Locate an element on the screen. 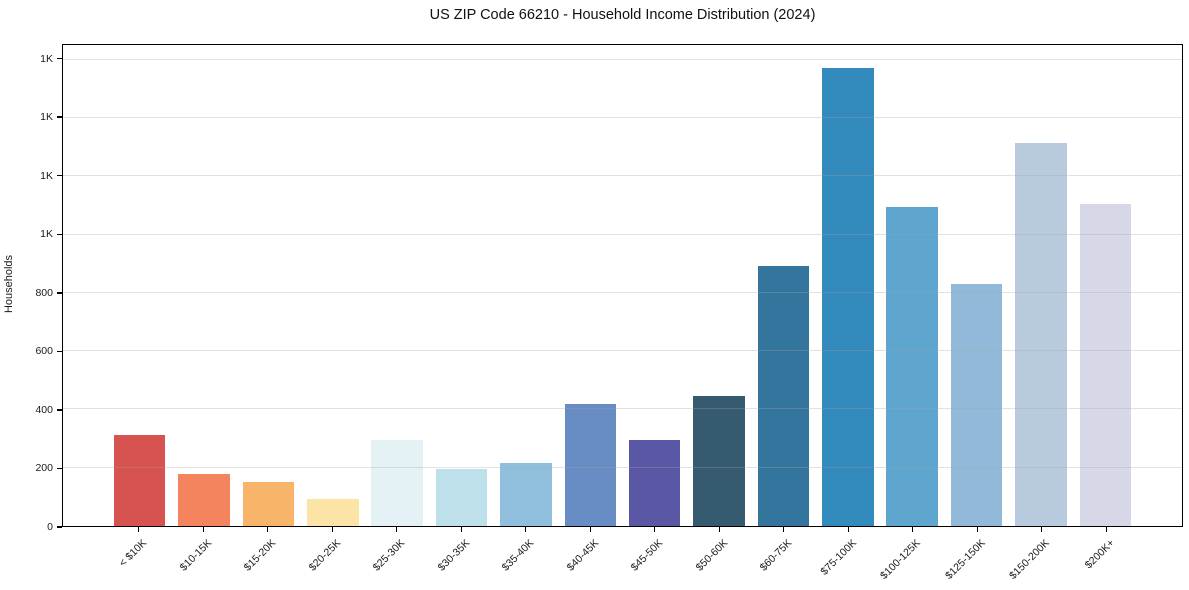  y-tick-label-600: 600 is located at coordinates (44, 351).